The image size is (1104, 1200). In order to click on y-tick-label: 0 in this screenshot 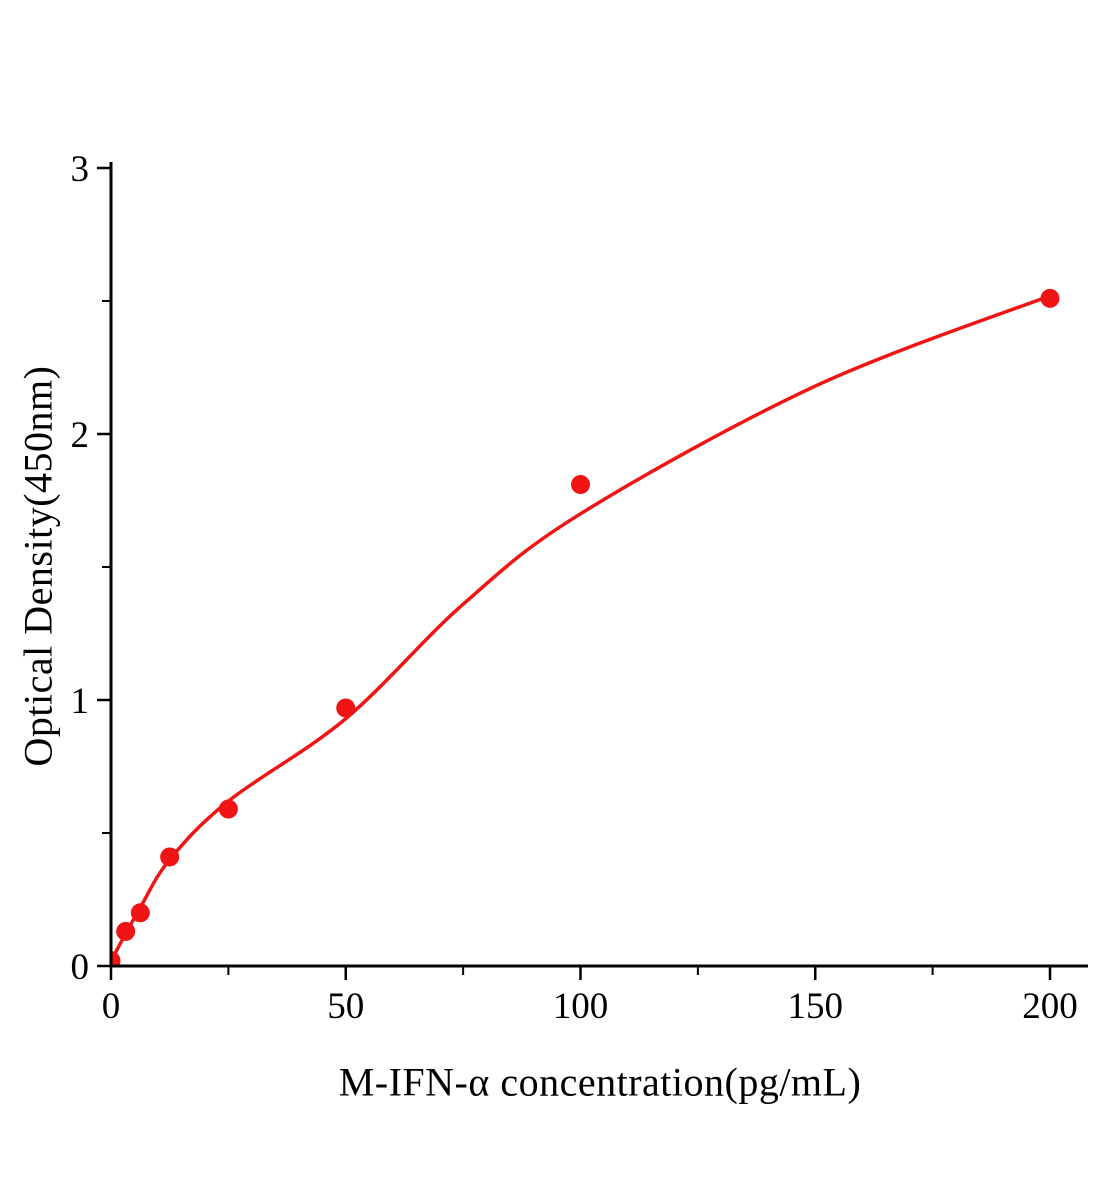, I will do `click(80, 967)`.